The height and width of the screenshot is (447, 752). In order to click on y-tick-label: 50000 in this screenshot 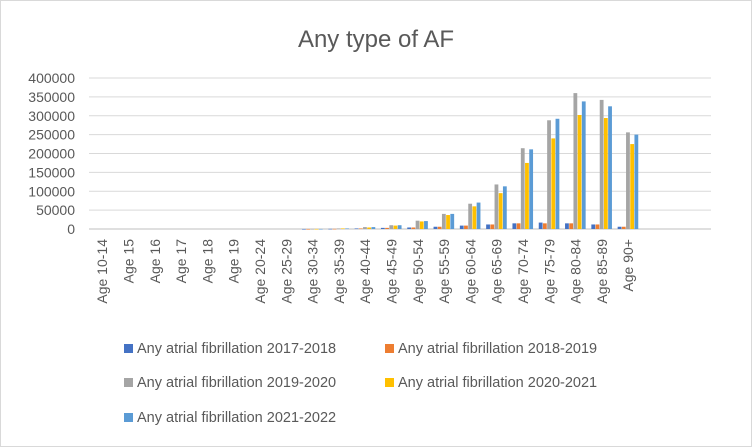, I will do `click(55, 210)`.